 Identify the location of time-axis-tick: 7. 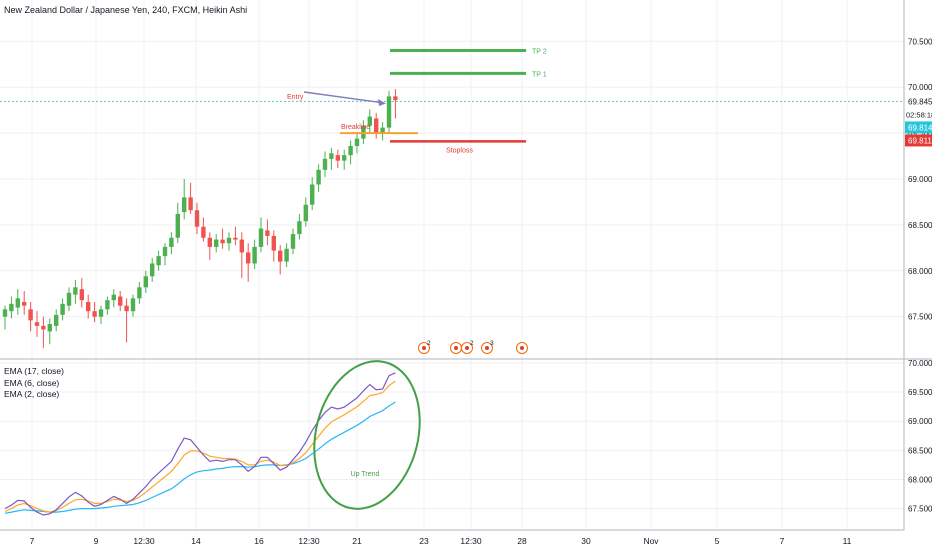
(32, 541).